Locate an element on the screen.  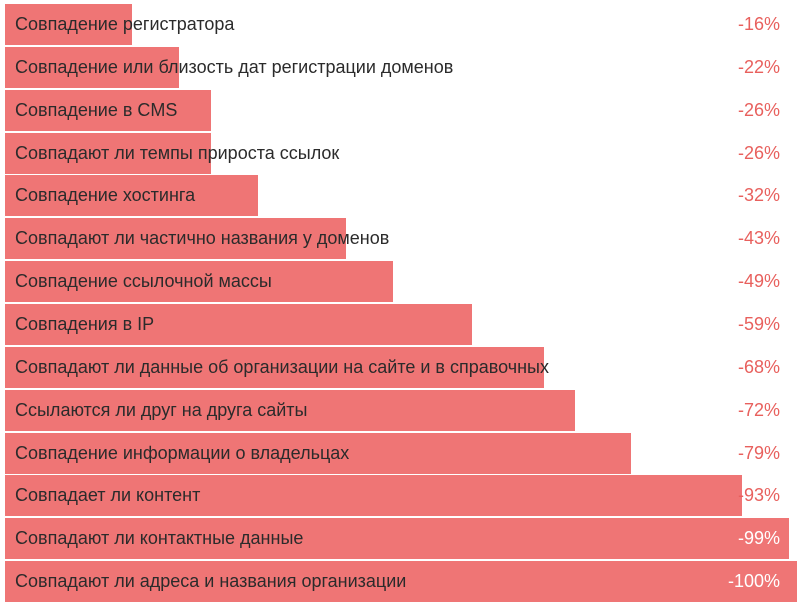
bar-row: Совпадение информации о владельцах -79% is located at coordinates (401, 453).